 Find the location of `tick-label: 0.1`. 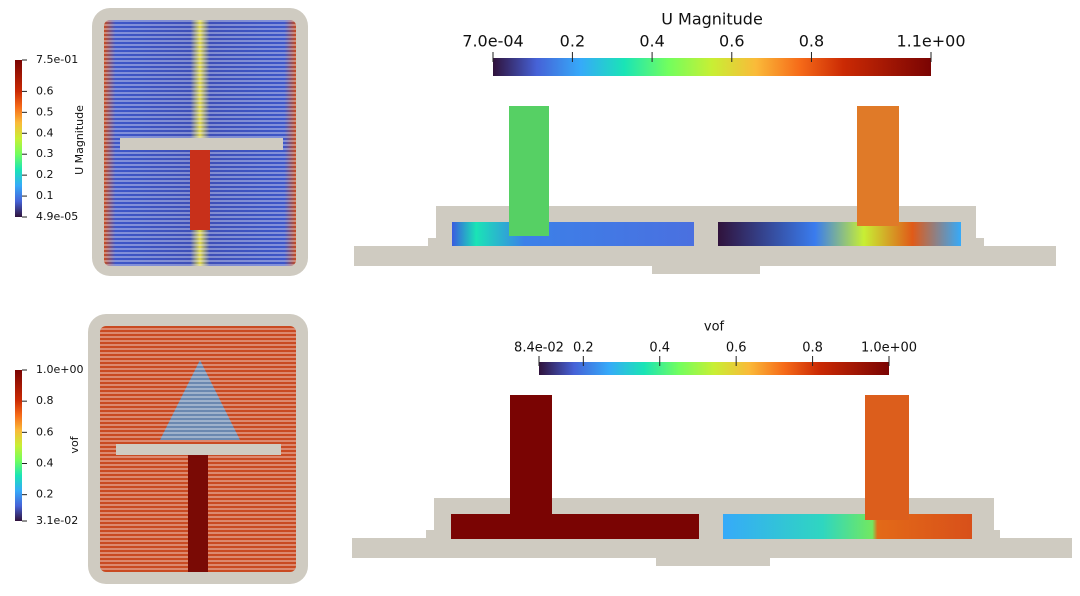

tick-label: 0.1 is located at coordinates (45, 195).